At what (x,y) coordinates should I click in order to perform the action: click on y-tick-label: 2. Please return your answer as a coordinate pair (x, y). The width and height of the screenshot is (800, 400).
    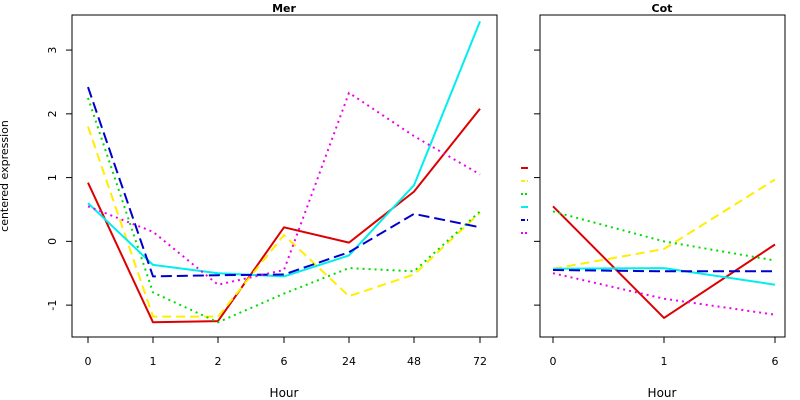
    Looking at the image, I should click on (52, 113).